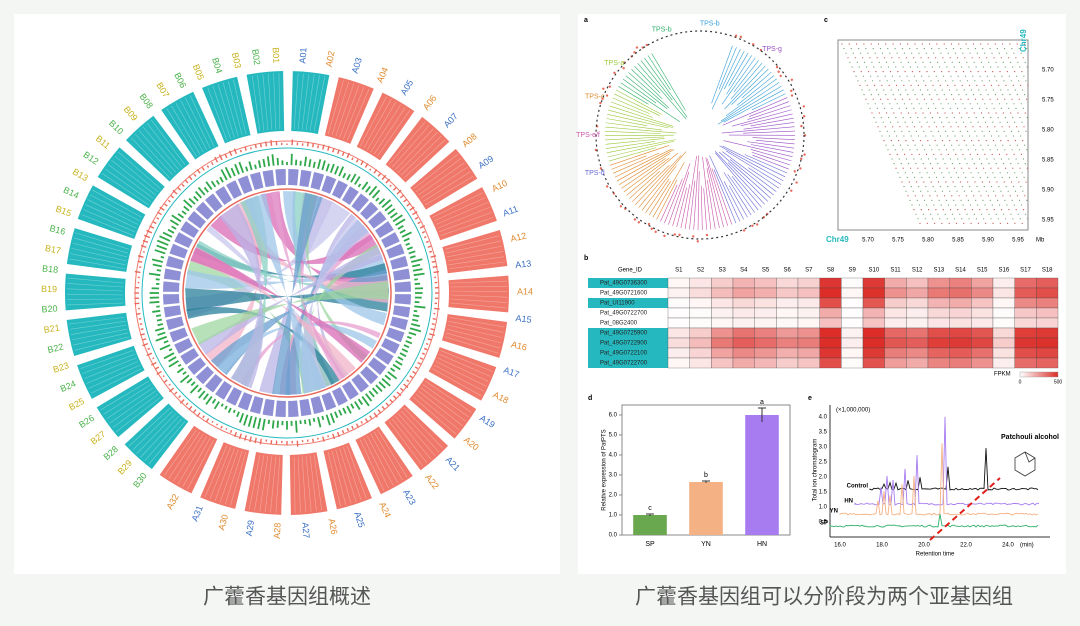 The width and height of the screenshot is (1080, 626). What do you see at coordinates (595, 173) in the screenshot?
I see `clade-label: TPS-d` at bounding box center [595, 173].